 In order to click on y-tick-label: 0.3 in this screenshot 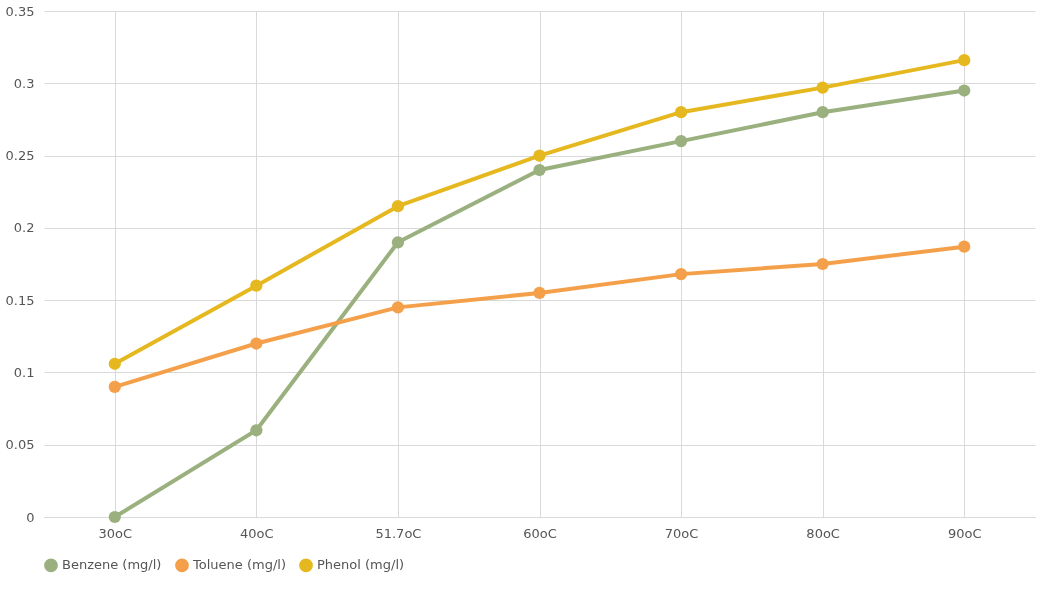, I will do `click(24, 83)`.